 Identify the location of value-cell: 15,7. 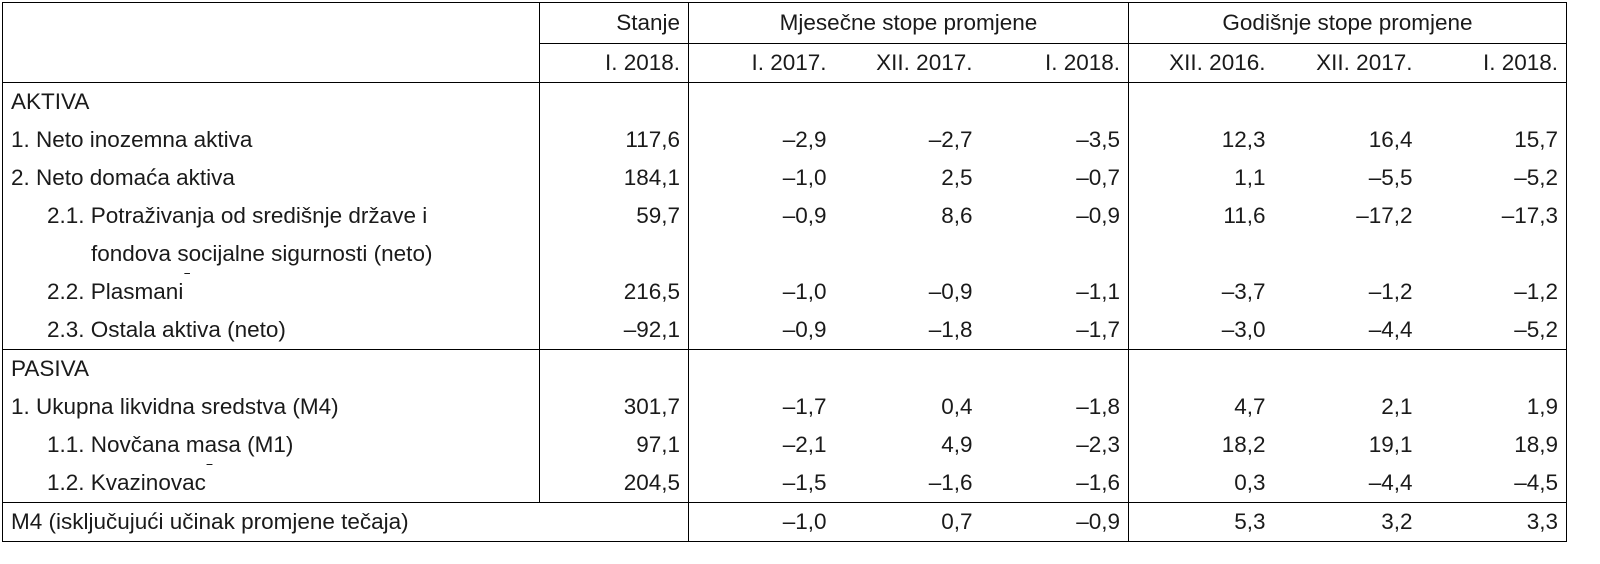
(1494, 140).